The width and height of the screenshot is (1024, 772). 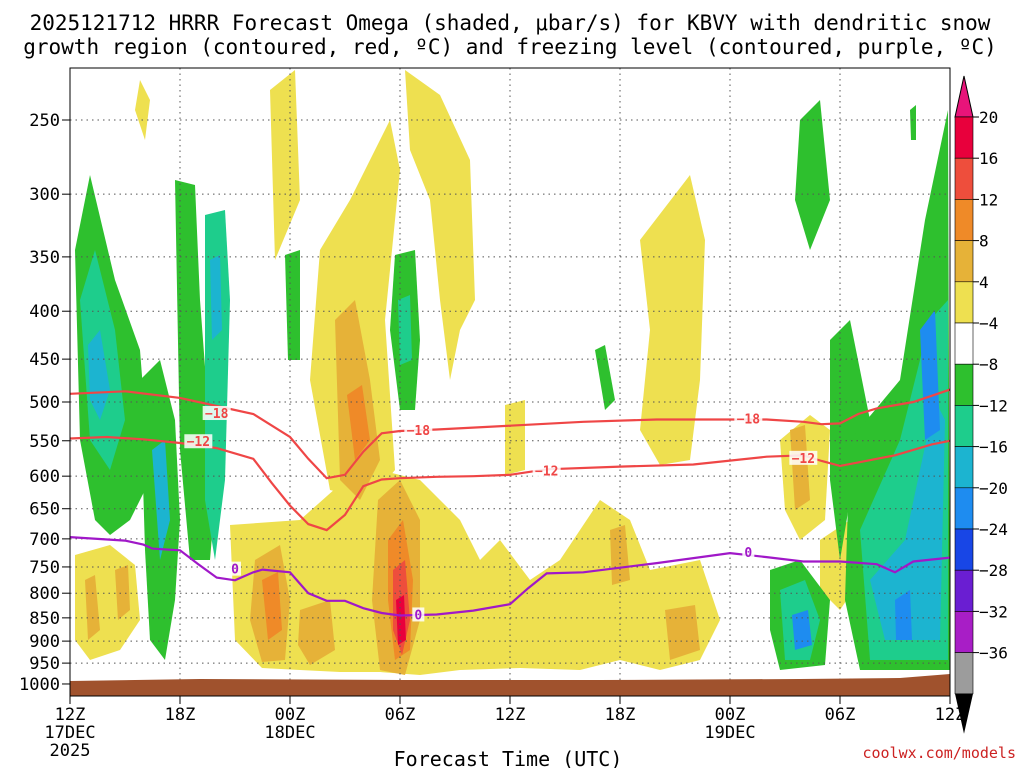 I want to click on y-tick-label: 950, so click(x=44, y=664).